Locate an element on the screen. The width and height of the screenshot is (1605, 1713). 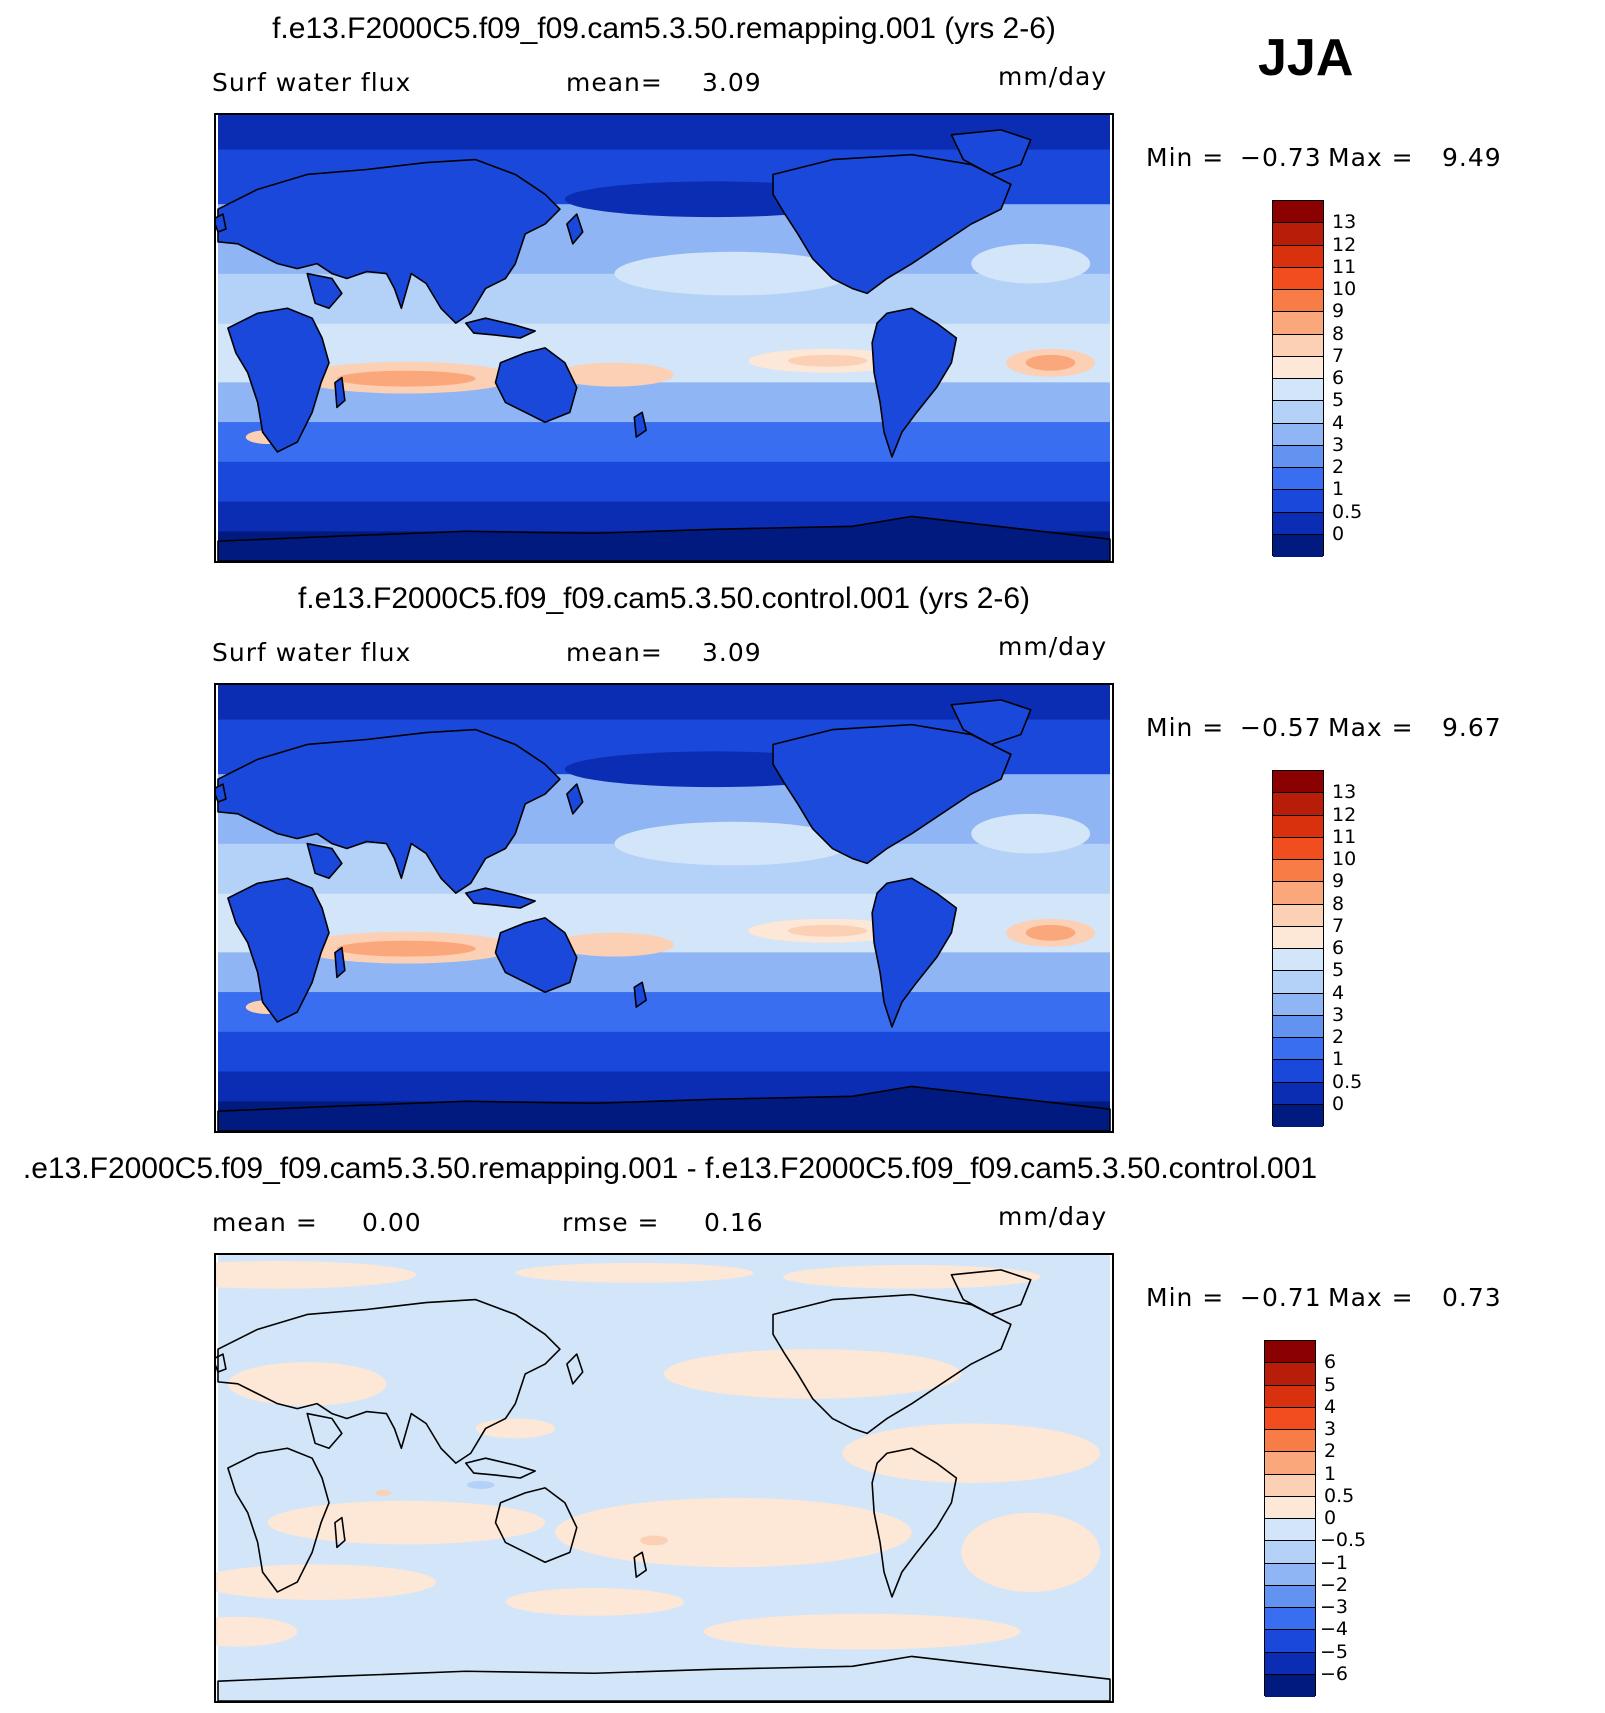
panel-2-mean-value: 3.09 is located at coordinates (732, 652).